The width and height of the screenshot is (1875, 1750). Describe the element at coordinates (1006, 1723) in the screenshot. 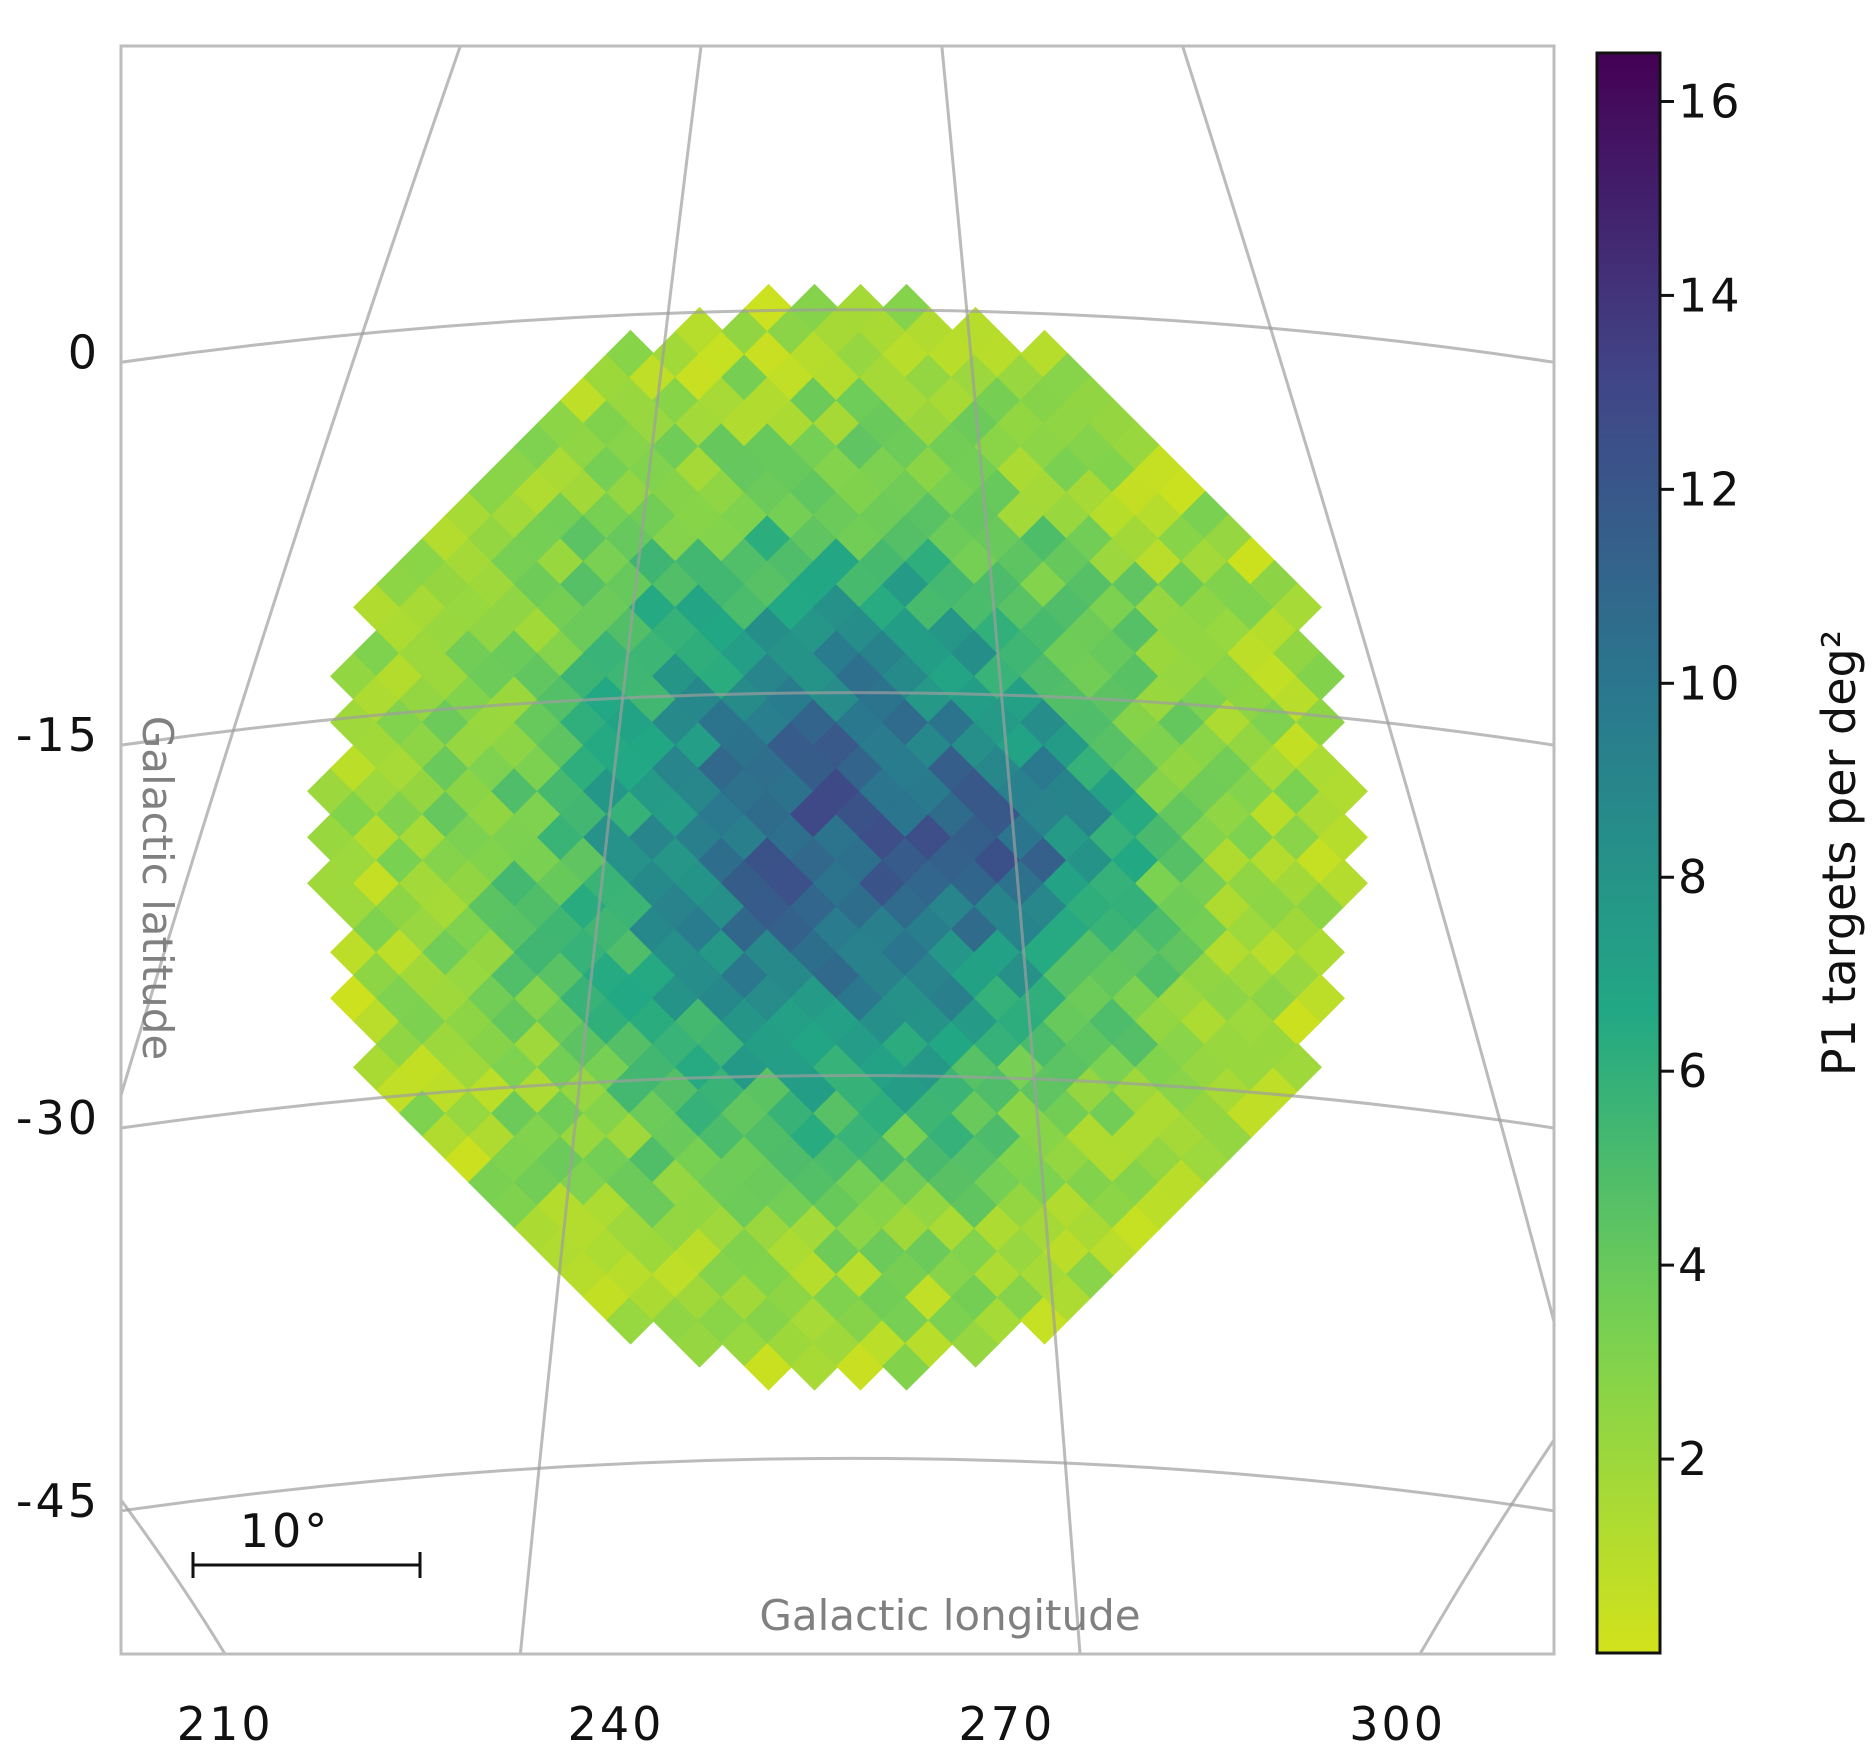

I see `x-tick-270: 270` at that location.